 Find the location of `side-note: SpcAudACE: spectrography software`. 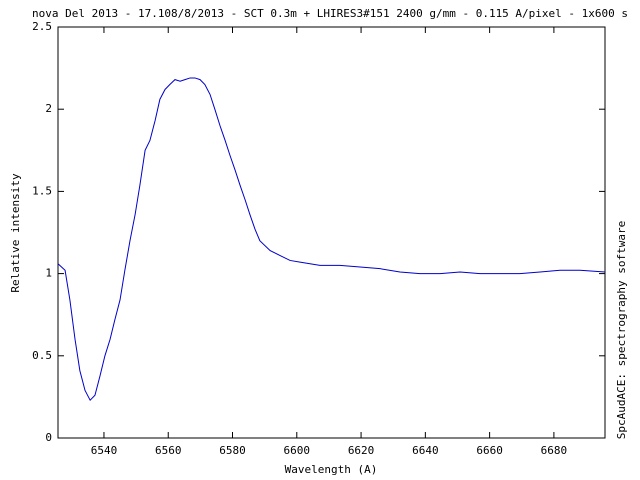

side-note: SpcAudACE: spectrography software is located at coordinates (621, 330).